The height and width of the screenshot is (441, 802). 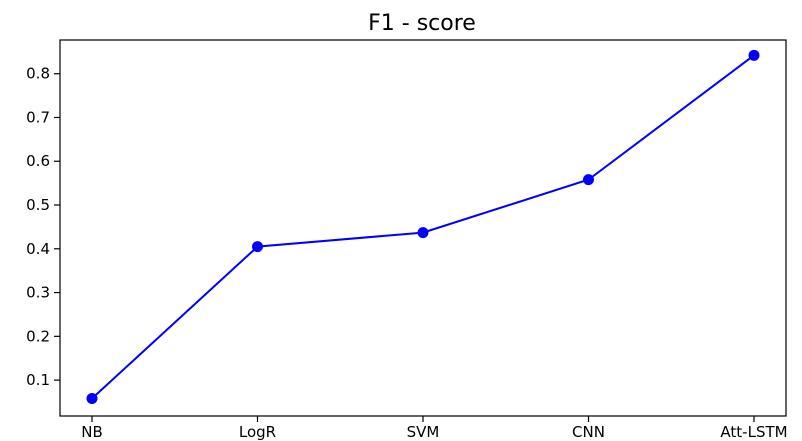 What do you see at coordinates (38, 161) in the screenshot?
I see `y-tick-label: 0.6` at bounding box center [38, 161].